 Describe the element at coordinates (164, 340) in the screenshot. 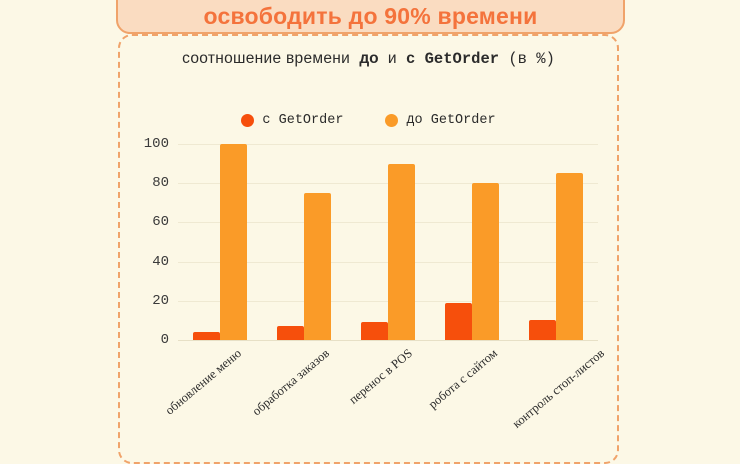

I see `y-tick-label: 0` at that location.